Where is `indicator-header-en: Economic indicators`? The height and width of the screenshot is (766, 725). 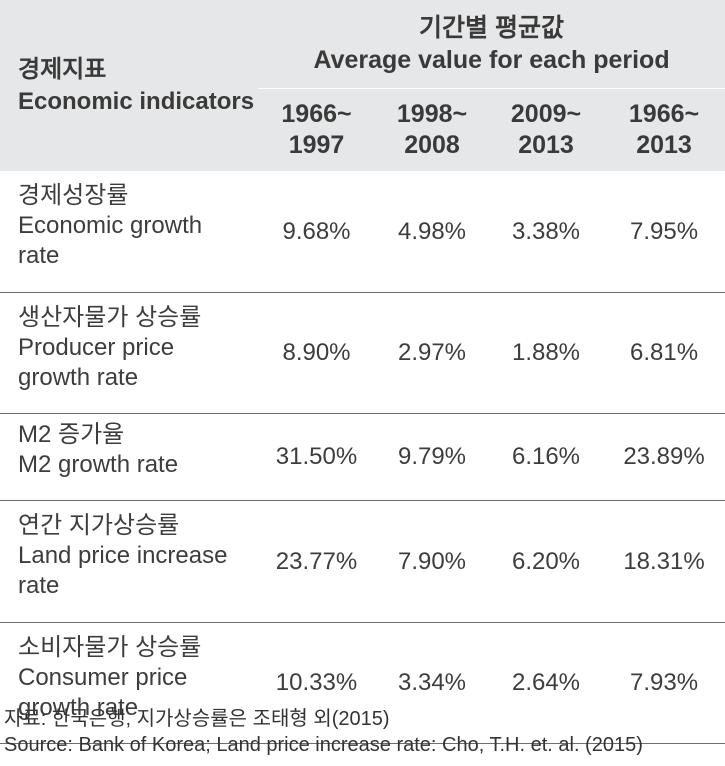 indicator-header-en: Economic indicators is located at coordinates (136, 101).